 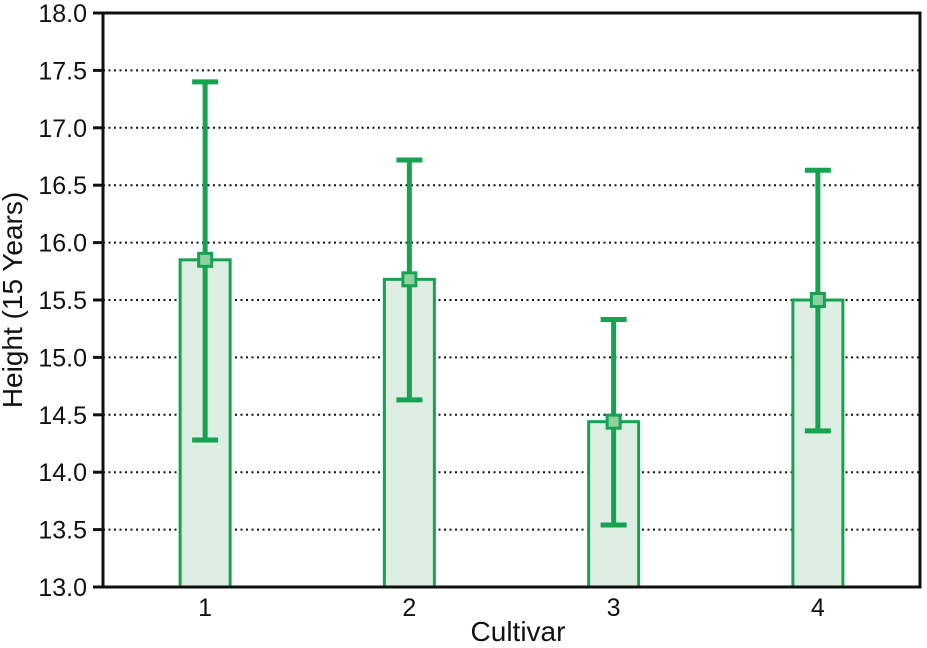 I want to click on x-tick-label: 3, so click(x=614, y=608).